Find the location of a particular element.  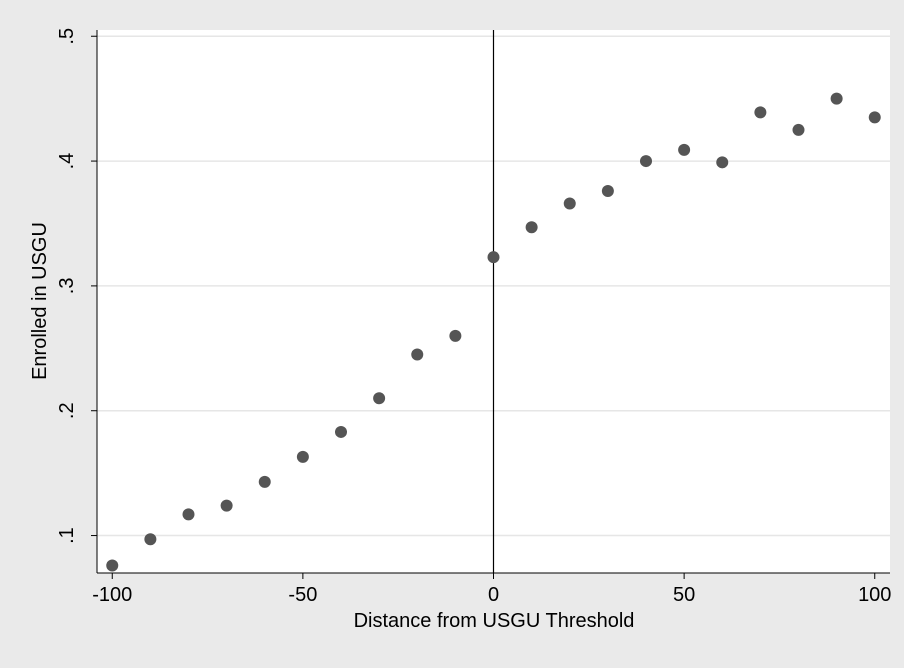

x-tick-label: -100 is located at coordinates (112, 595).